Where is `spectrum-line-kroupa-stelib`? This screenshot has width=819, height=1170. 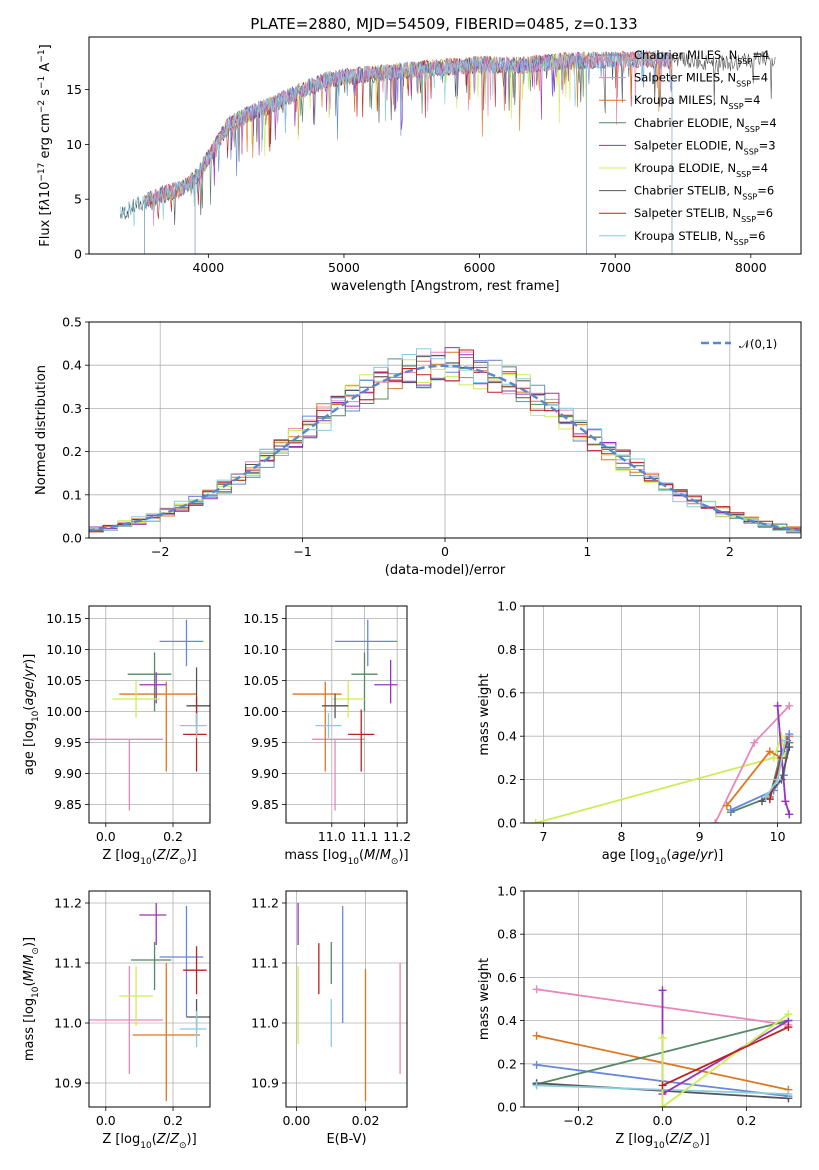 spectrum-line-kroupa-stelib is located at coordinates (396, 151).